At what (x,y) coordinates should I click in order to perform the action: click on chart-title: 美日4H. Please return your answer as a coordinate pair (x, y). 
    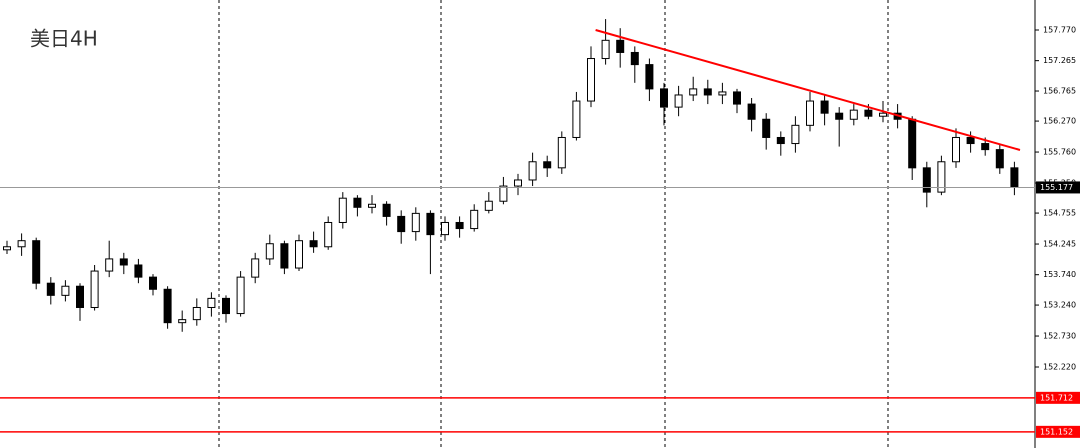
    Looking at the image, I should click on (64, 39).